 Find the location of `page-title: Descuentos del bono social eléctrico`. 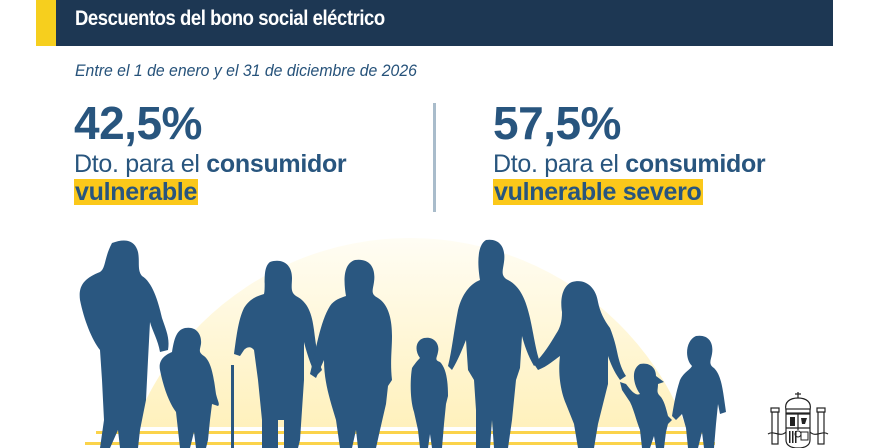

page-title: Descuentos del bono social eléctrico is located at coordinates (230, 18).